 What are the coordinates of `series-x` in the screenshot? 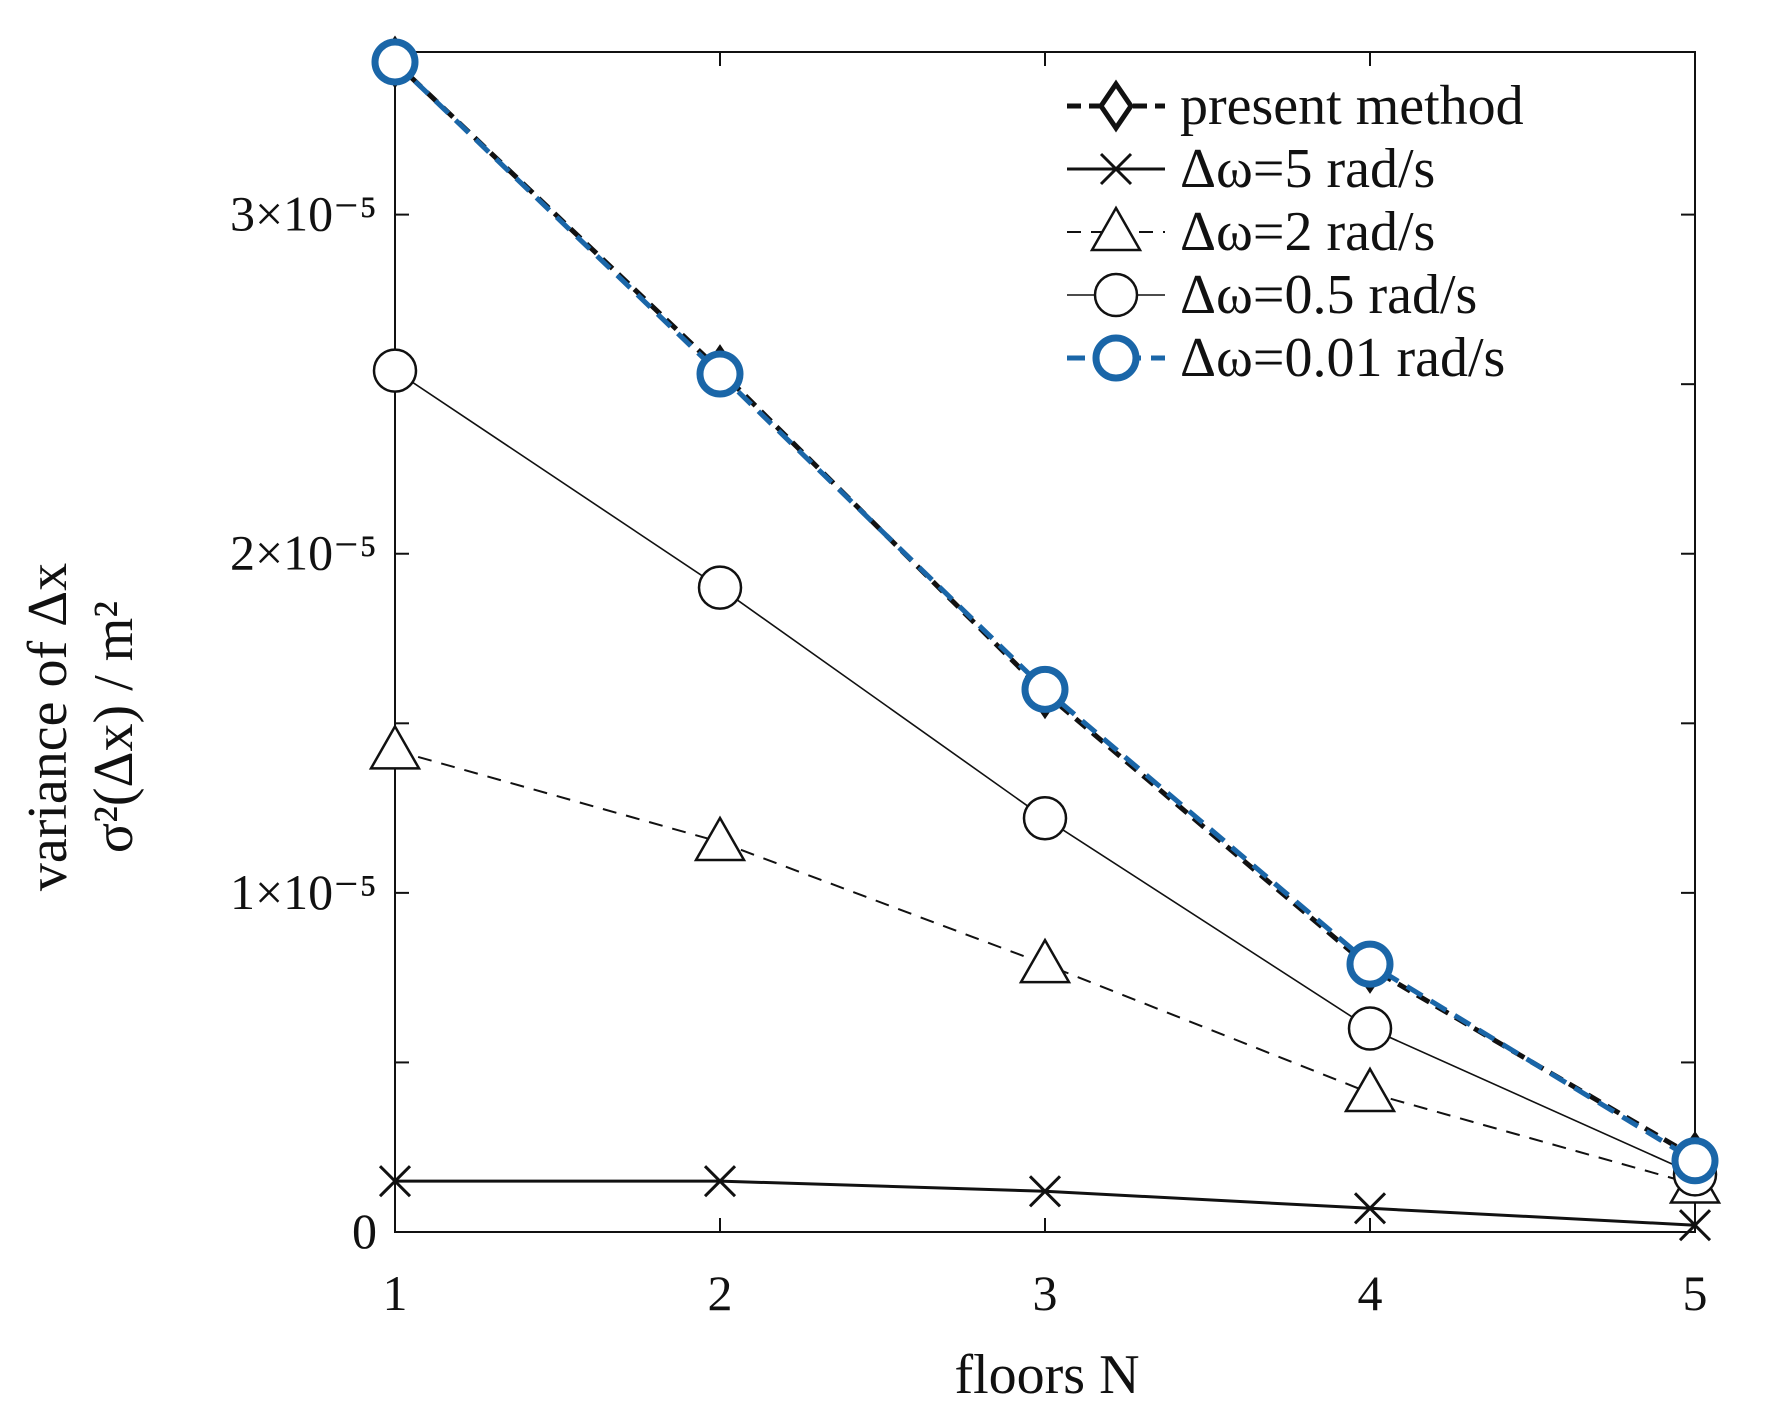 It's located at (1045, 1203).